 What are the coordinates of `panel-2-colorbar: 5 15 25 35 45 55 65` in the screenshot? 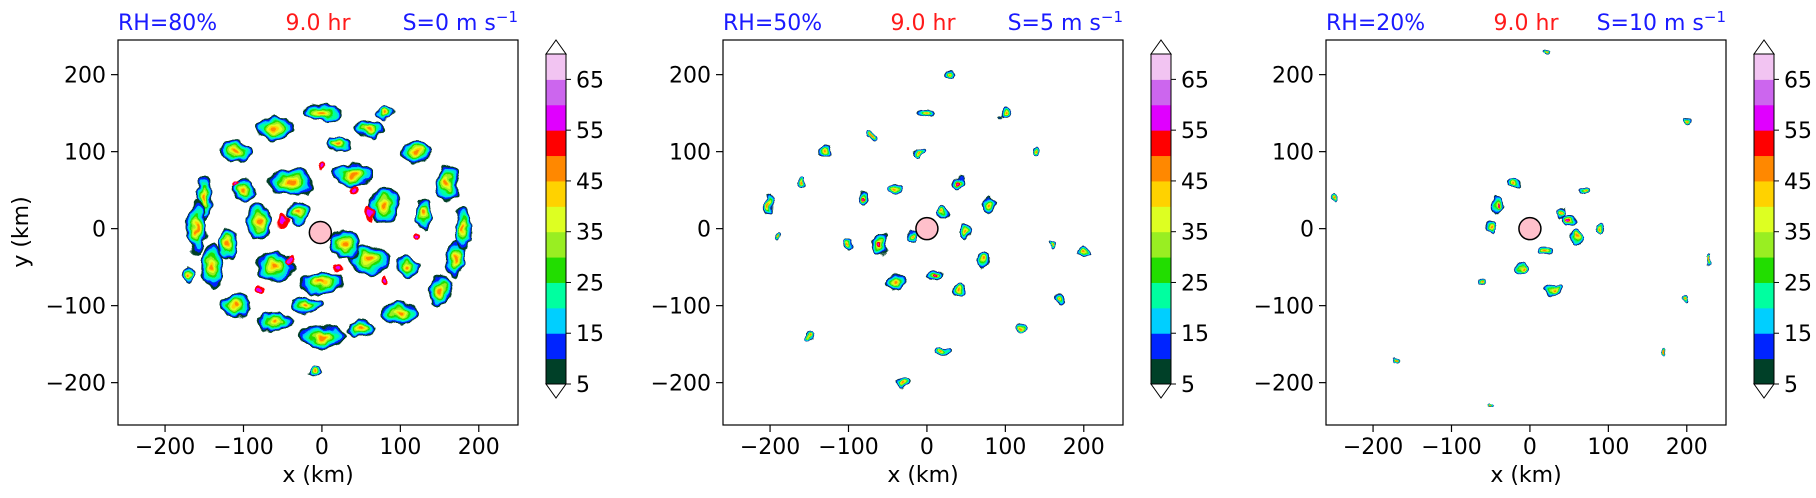 It's located at (1179, 219).